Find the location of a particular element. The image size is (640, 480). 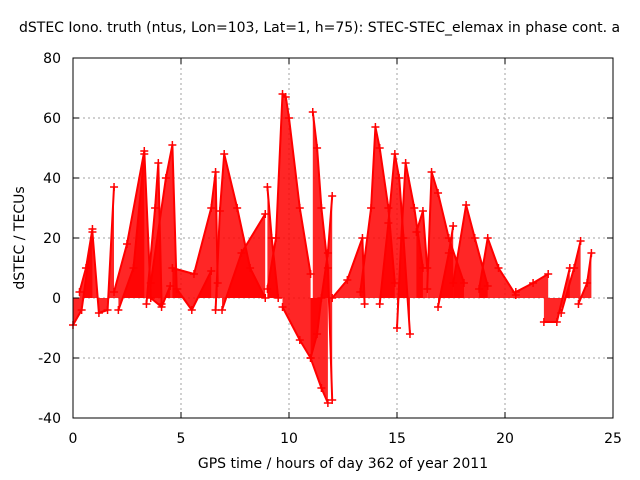

x-tick-labels: 0 5 10 15 20 25 is located at coordinates (345, 439).